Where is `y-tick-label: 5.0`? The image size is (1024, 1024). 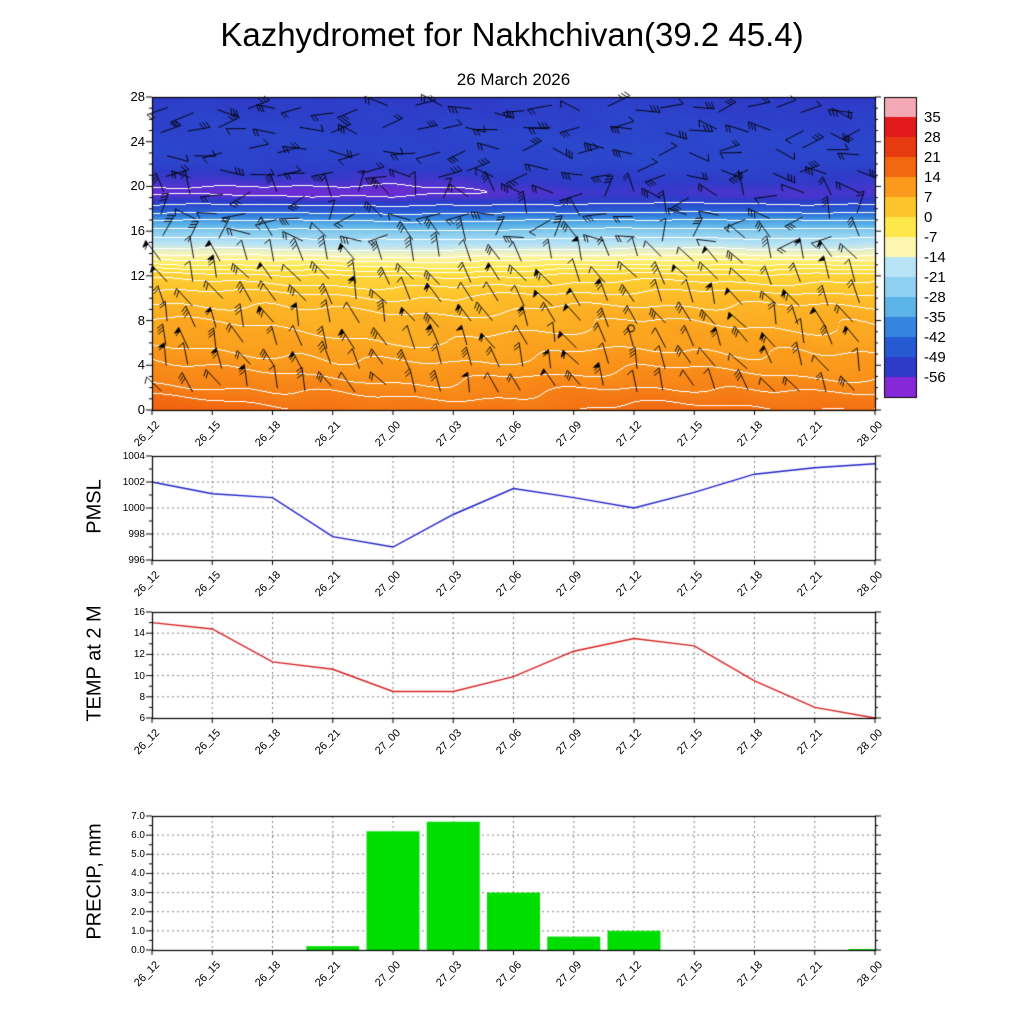
y-tick-label: 5.0 is located at coordinates (138, 855).